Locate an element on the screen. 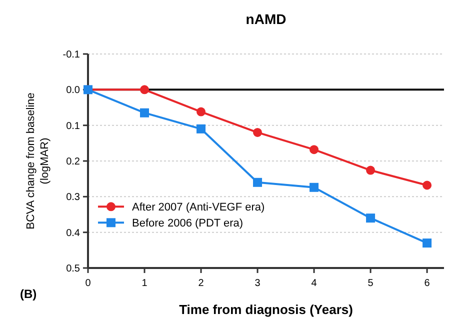  x-tick-label: 4 is located at coordinates (314, 283).